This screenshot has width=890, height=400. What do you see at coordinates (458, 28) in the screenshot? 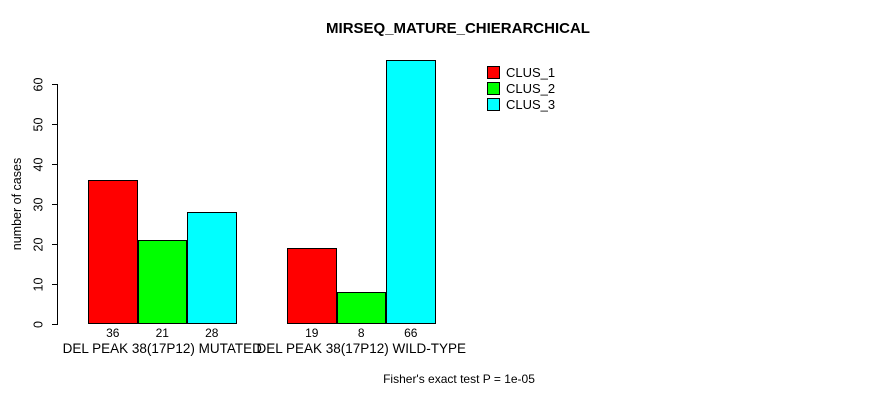
I see `chart-title: MIRSEQ_MATURE_CHIERARCHICAL` at bounding box center [458, 28].